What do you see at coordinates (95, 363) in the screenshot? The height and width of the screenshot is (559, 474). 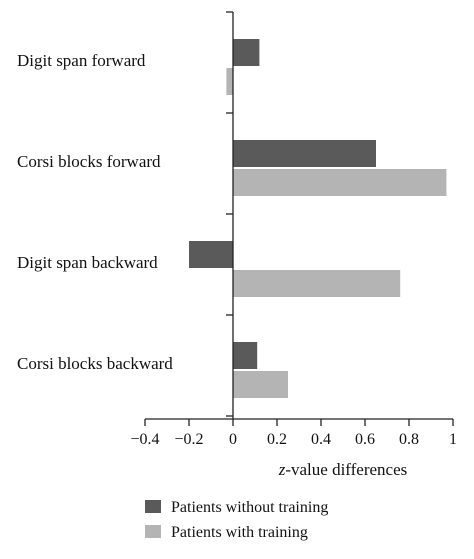 I see `category-label: Corsi blocks backward` at bounding box center [95, 363].